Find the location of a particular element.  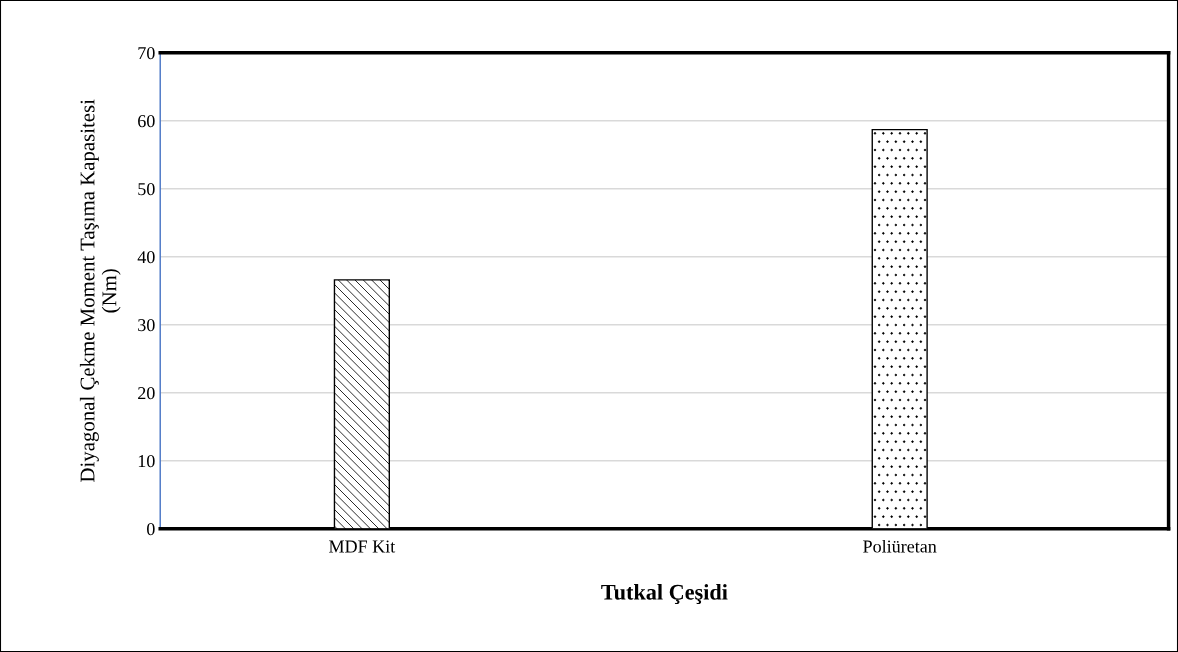

y-tick-label: 70 is located at coordinates (146, 53).